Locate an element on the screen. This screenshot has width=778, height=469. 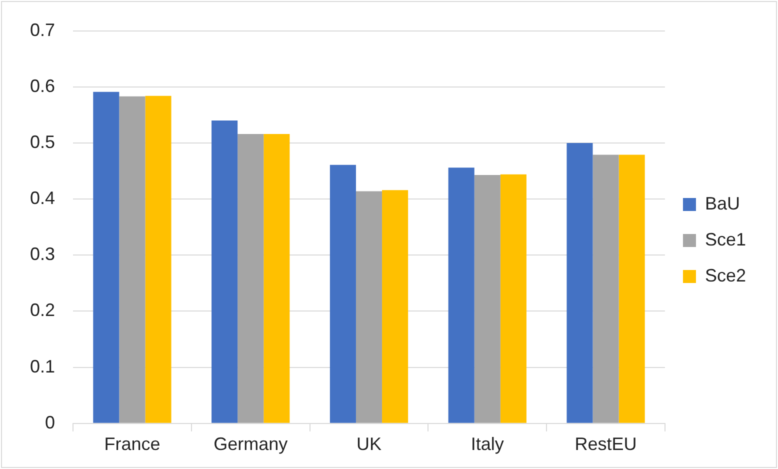
y-tick-label: 0 is located at coordinates (50, 422).